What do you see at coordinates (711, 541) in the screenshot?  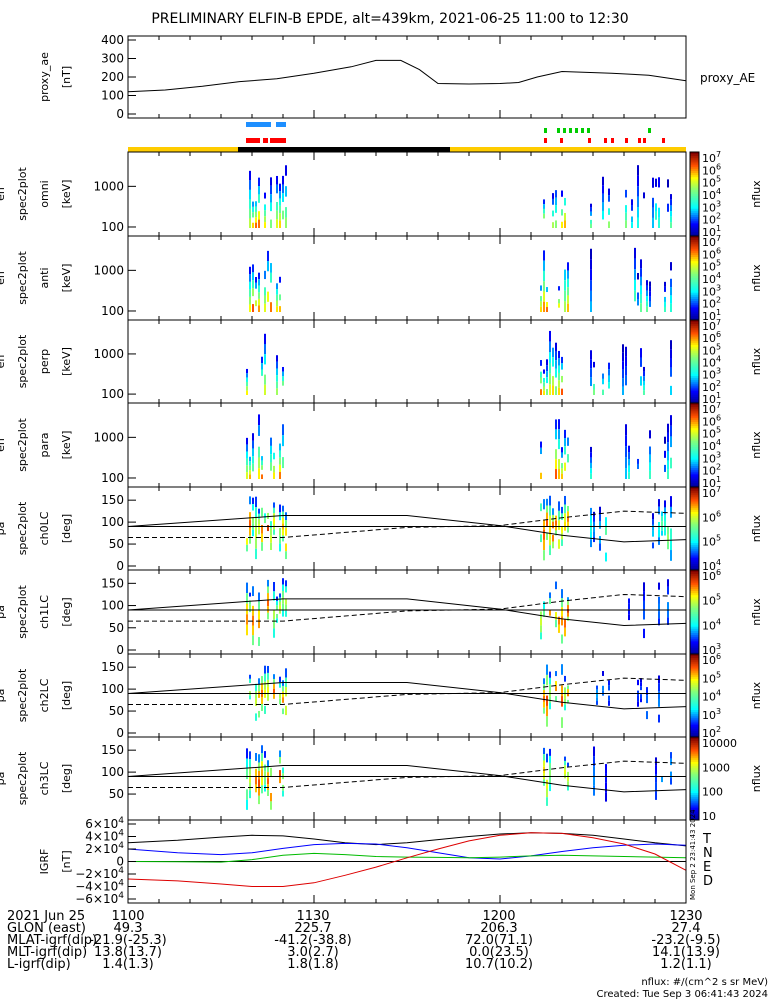 I see `colorbar-tick-label: 10⁵` at bounding box center [711, 541].